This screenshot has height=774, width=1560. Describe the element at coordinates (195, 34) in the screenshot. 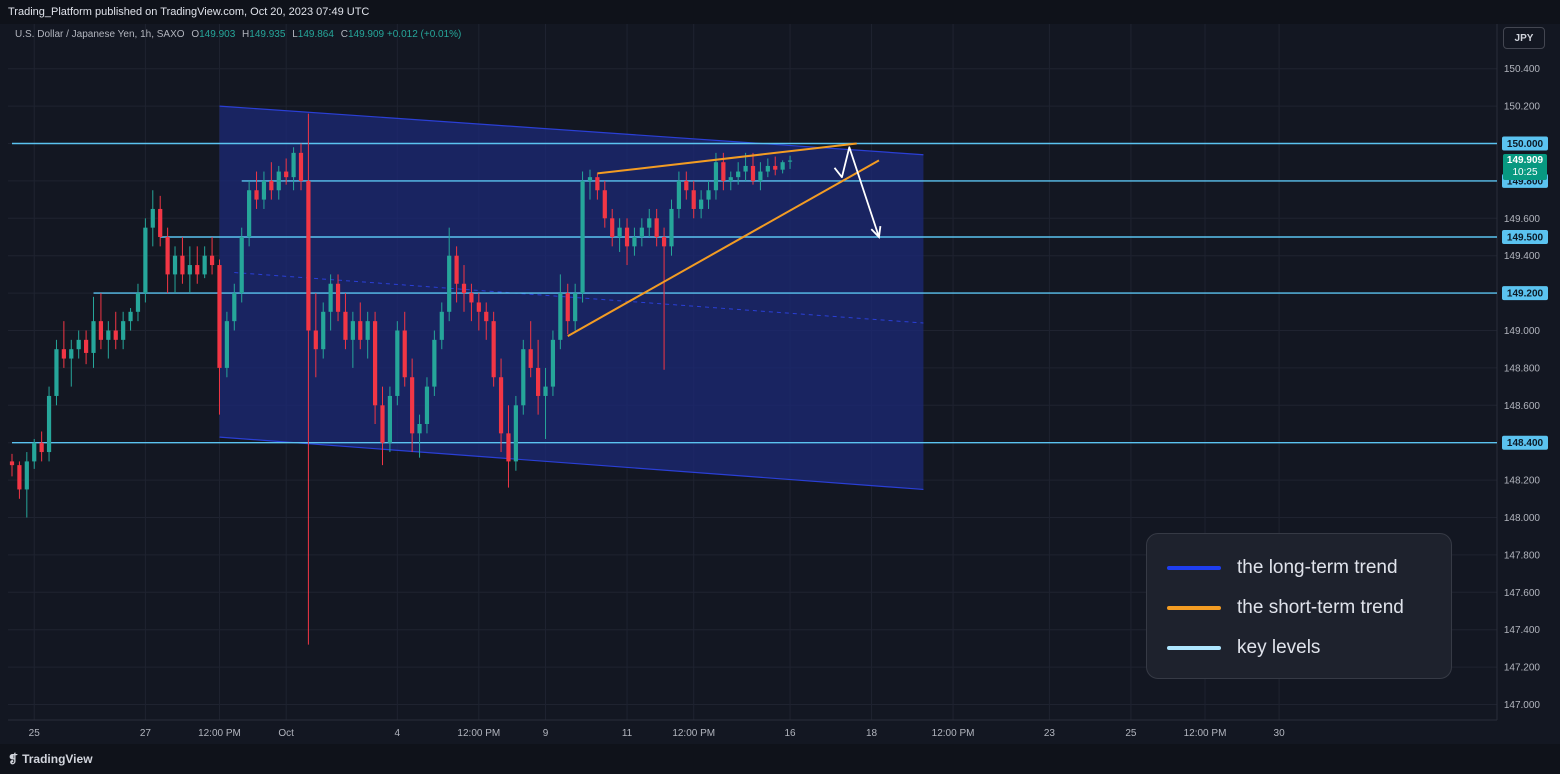

I see `open-label: O` at that location.